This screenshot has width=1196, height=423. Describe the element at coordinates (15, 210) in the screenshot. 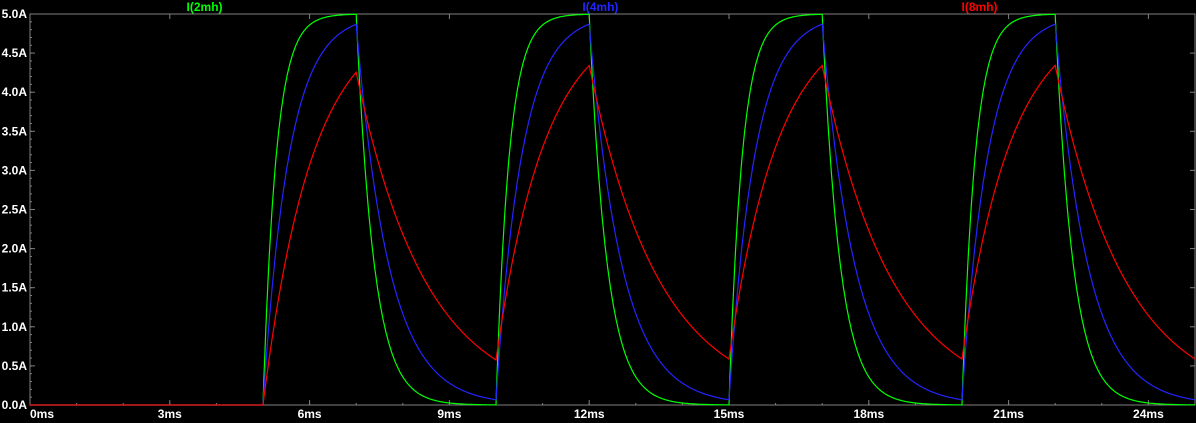

I see `y-tick-label: 2.5A` at that location.